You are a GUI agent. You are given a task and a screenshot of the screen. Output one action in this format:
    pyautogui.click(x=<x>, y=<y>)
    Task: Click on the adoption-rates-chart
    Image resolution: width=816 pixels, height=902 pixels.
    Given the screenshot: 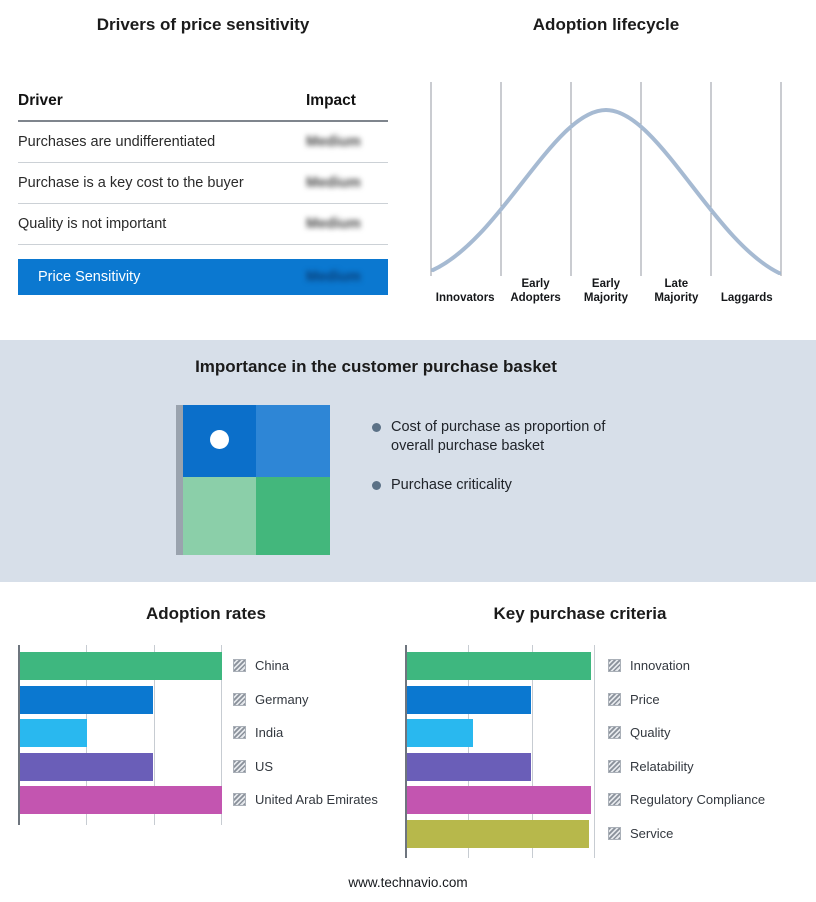 What is the action you would take?
    pyautogui.click(x=120, y=735)
    